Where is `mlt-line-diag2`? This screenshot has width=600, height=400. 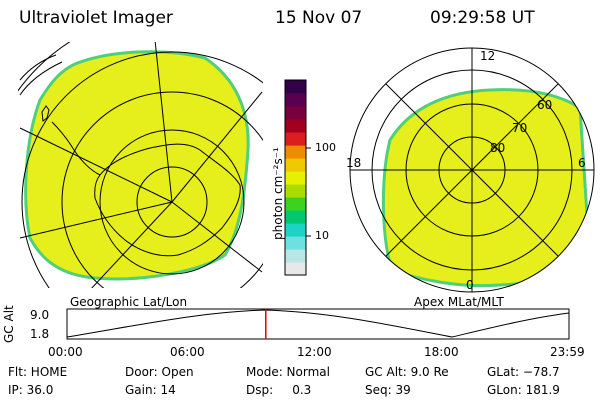
mlt-line-diag2 is located at coordinates (472, 170).